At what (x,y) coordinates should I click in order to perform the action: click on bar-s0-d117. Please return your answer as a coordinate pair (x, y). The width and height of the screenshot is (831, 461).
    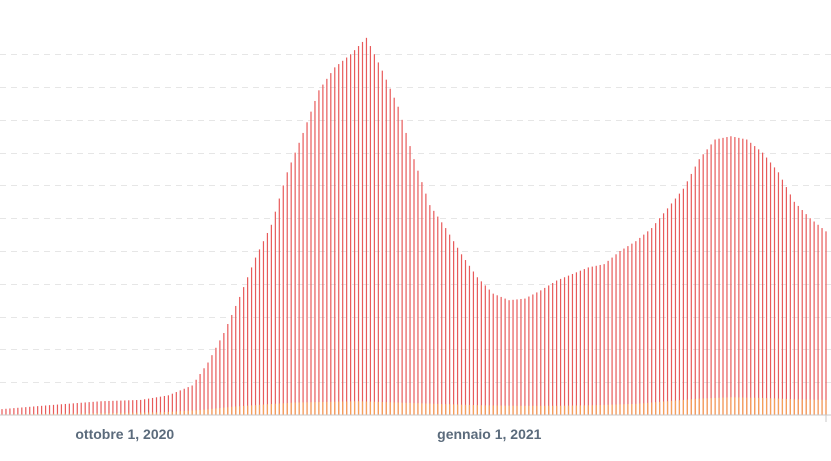
    Looking at the image, I should click on (465, 337).